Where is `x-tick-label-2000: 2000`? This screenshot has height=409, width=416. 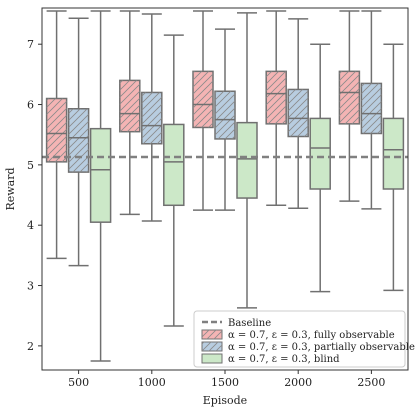
x-tick-label-2000: 2000 is located at coordinates (298, 382).